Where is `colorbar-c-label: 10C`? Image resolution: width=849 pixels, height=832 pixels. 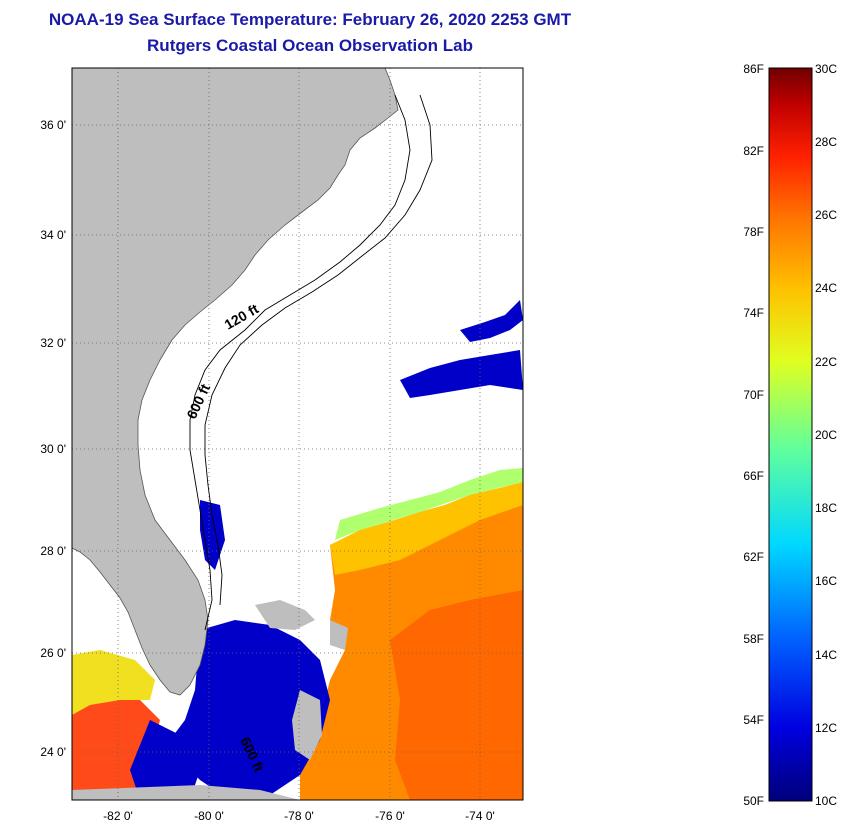 colorbar-c-label: 10C is located at coordinates (826, 801).